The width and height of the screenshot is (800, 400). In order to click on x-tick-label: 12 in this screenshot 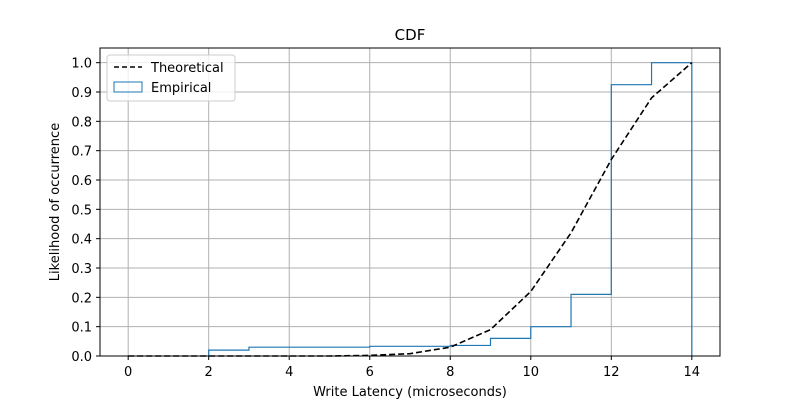, I will do `click(611, 372)`.